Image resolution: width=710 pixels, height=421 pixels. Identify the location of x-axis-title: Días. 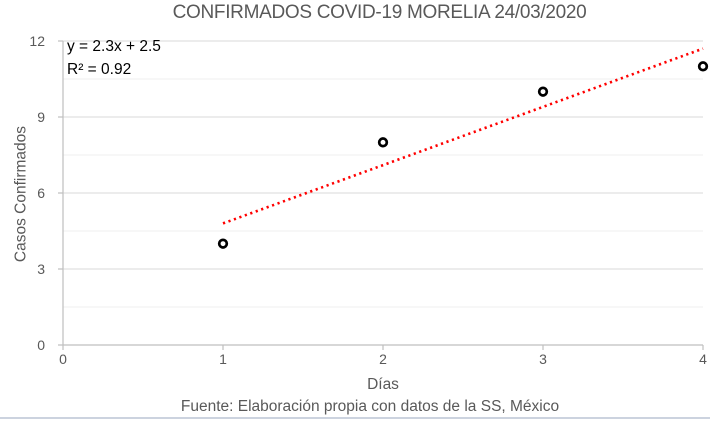
(383, 384).